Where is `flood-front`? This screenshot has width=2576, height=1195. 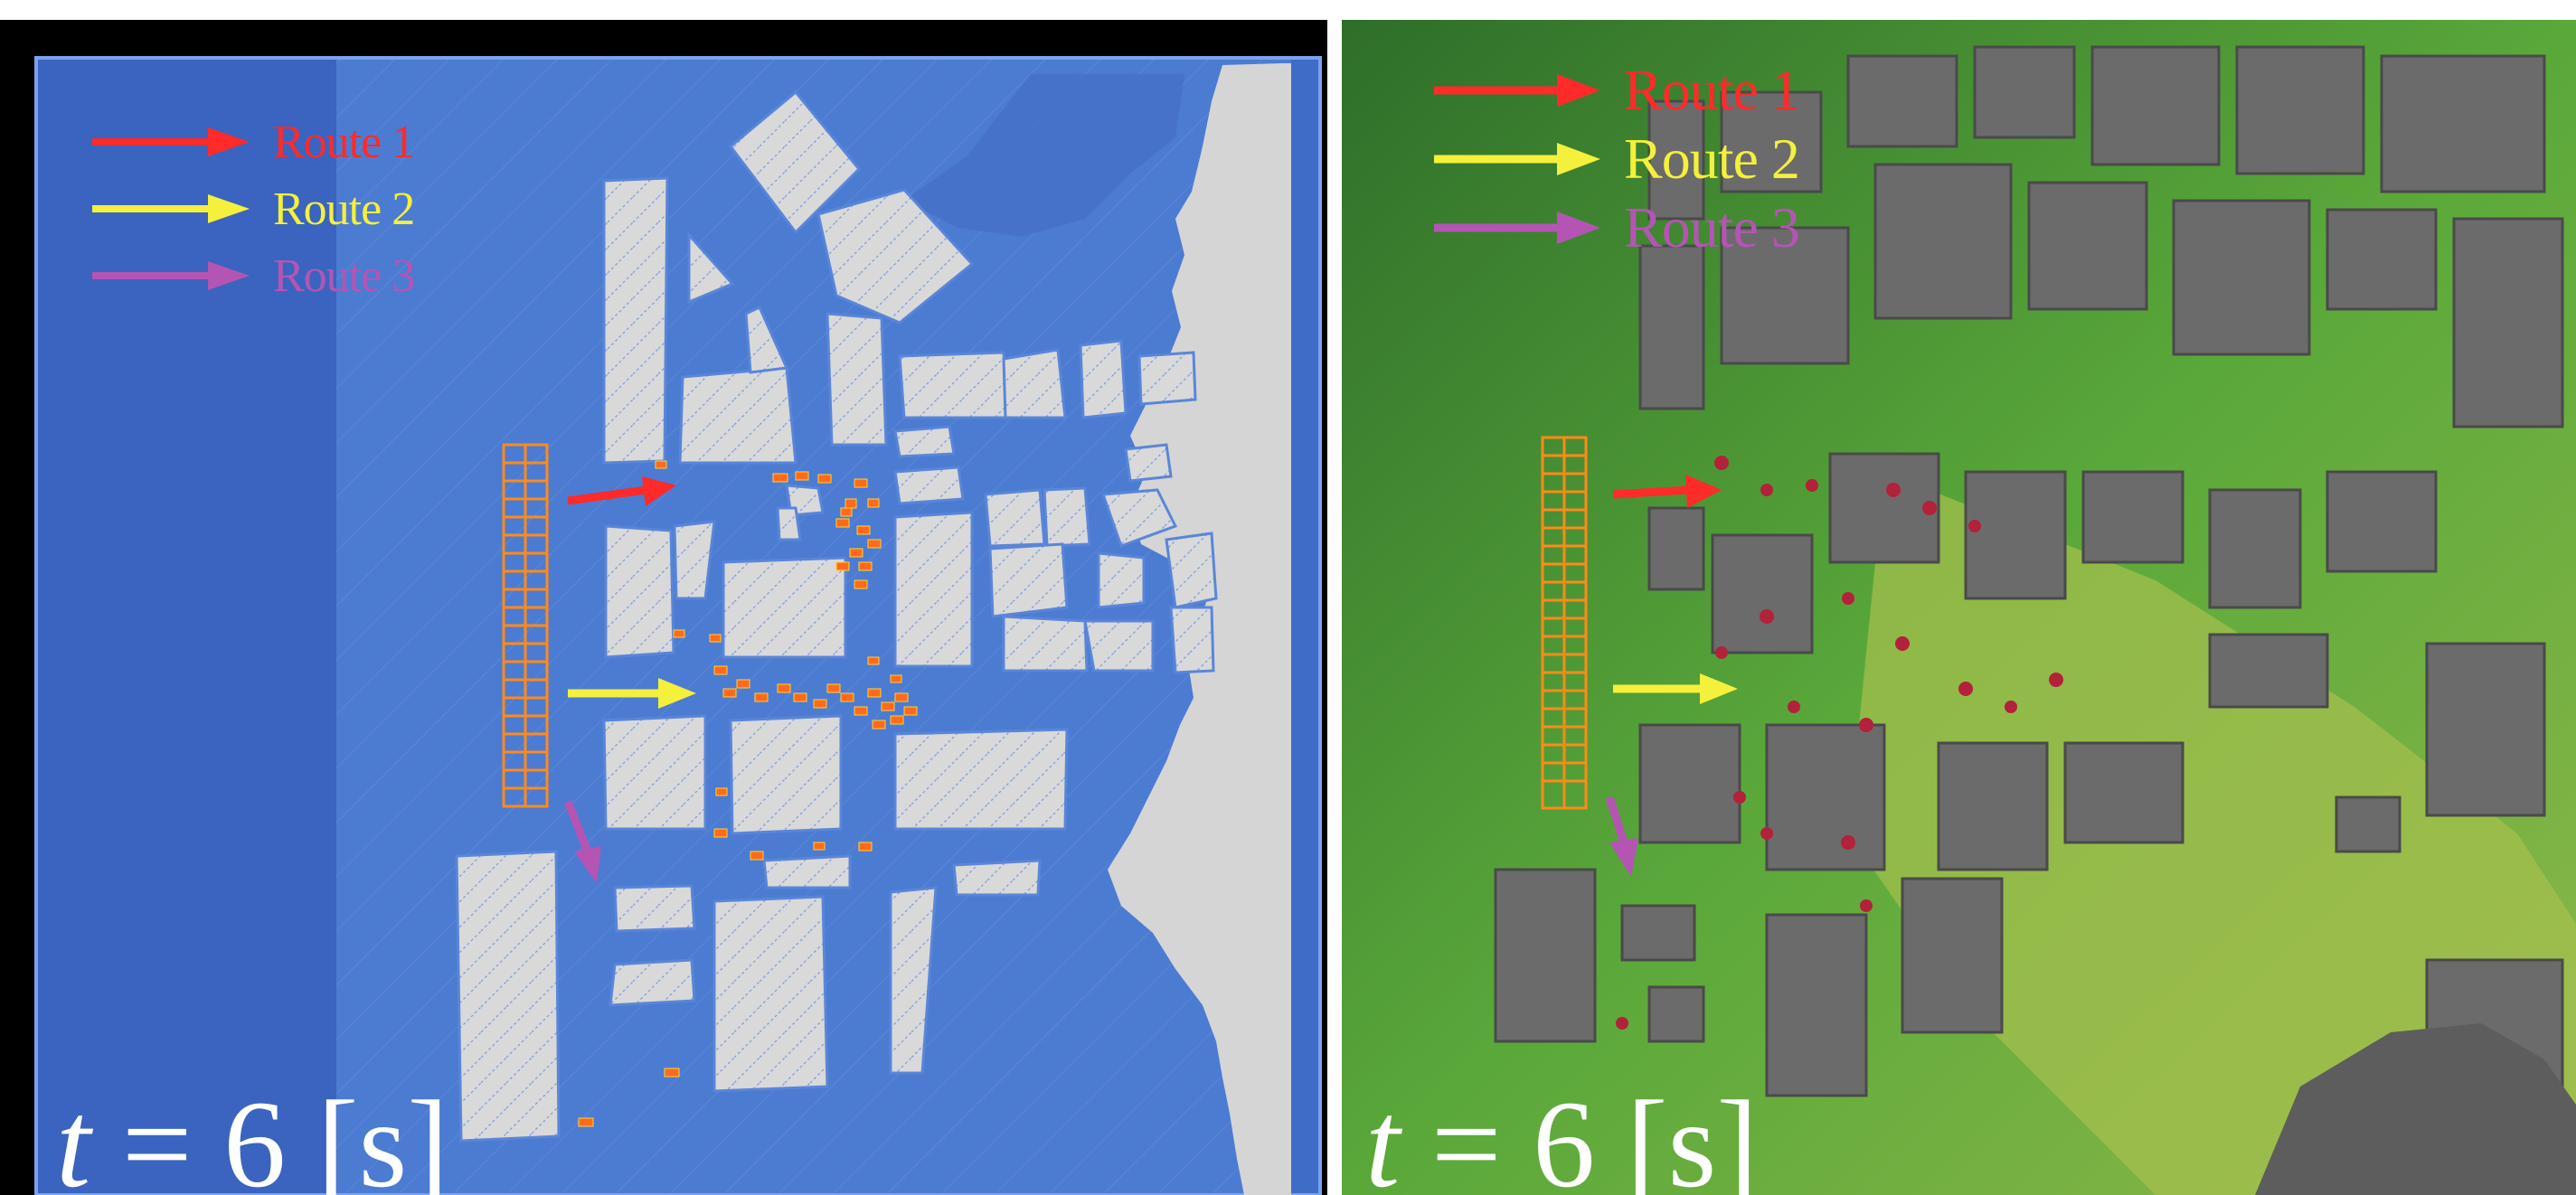
flood-front is located at coordinates (1044, 155).